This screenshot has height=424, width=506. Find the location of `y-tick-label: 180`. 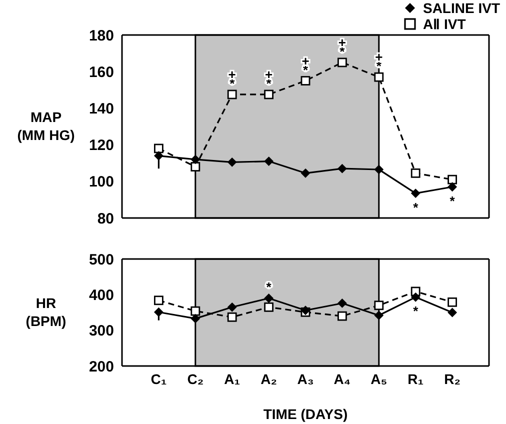

y-tick-label: 180 is located at coordinates (101, 35).